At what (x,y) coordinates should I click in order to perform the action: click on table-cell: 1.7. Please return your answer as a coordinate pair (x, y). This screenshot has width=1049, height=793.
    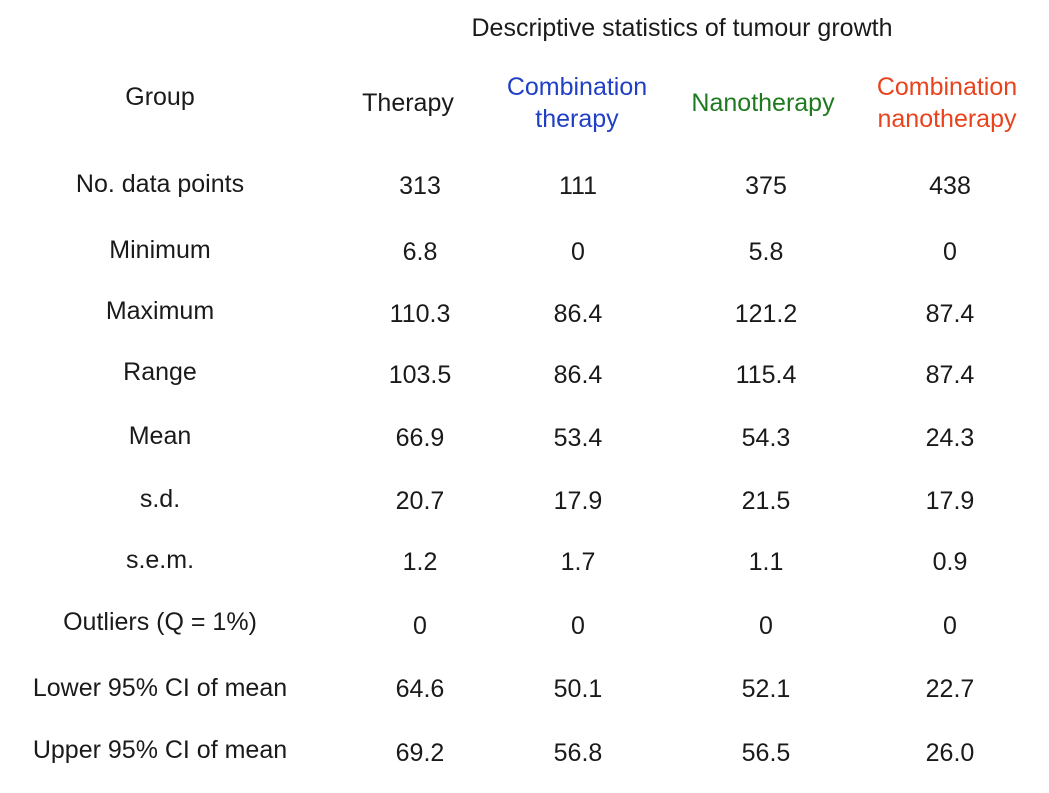
    Looking at the image, I should click on (578, 562).